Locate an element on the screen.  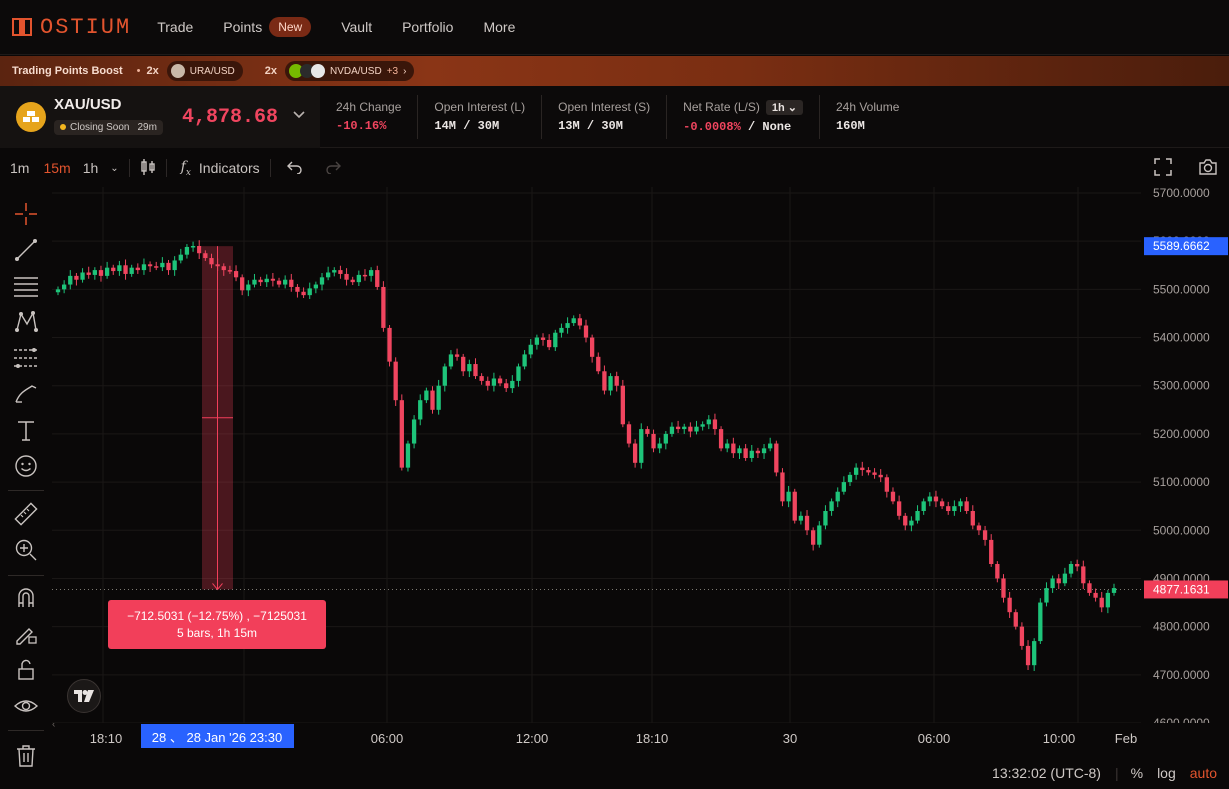
stat-label-row: Net Rate (L/S) 1h ⌄ is located at coordinates (743, 107).